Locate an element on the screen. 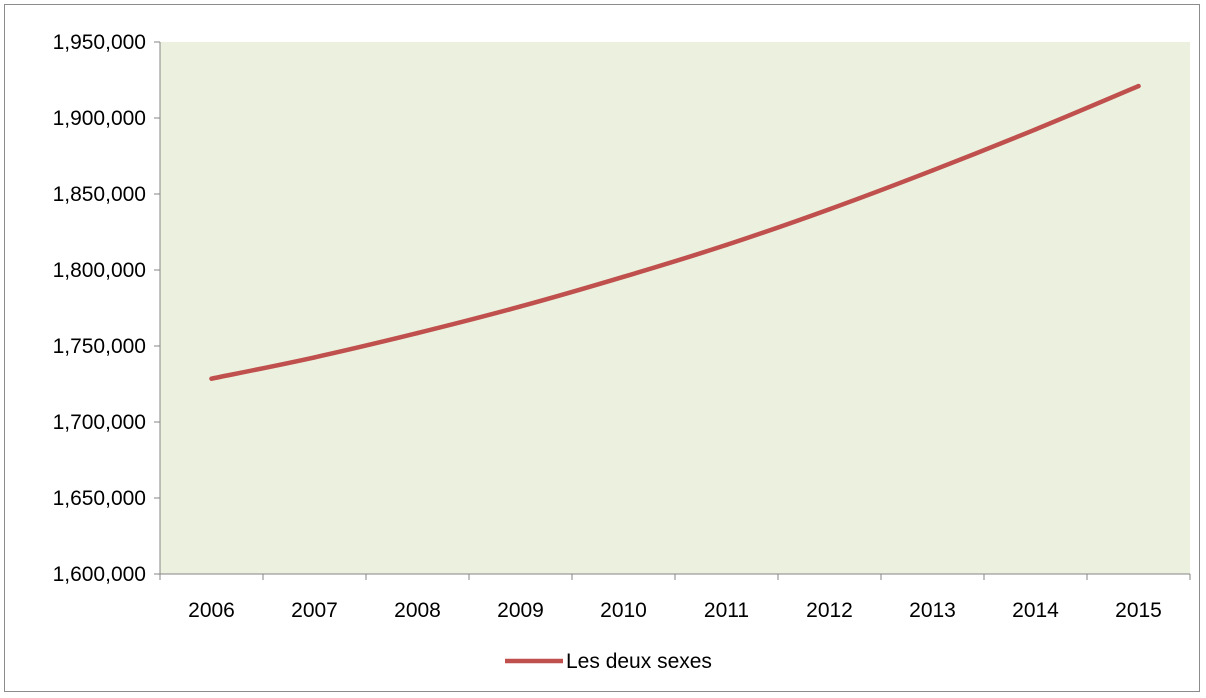 The image size is (1206, 698). y-tick-label: 1,900,000 is located at coordinates (99, 118).